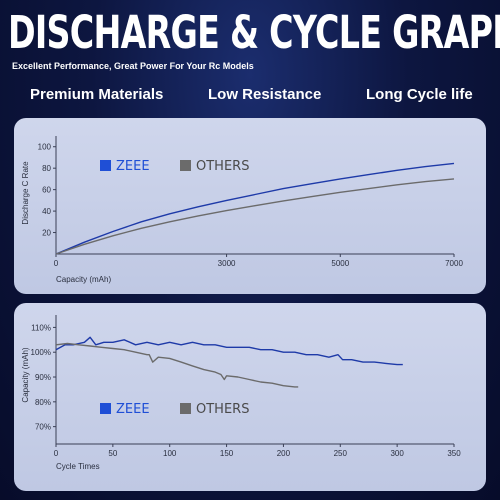 The image size is (500, 500). Describe the element at coordinates (41, 352) in the screenshot. I see `y-tick-label: 100%` at that location.